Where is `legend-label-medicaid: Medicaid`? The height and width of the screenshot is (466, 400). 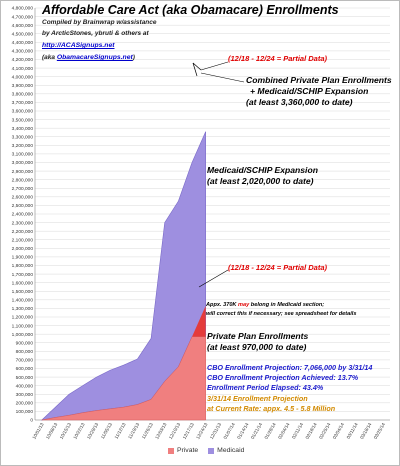
legend-label-medicaid: Medicaid is located at coordinates (231, 450).